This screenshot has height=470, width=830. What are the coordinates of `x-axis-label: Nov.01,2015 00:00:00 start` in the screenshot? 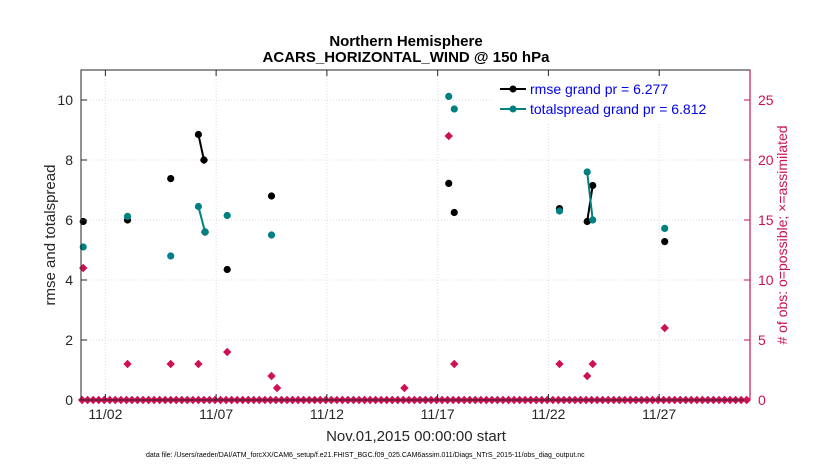 It's located at (416, 436).